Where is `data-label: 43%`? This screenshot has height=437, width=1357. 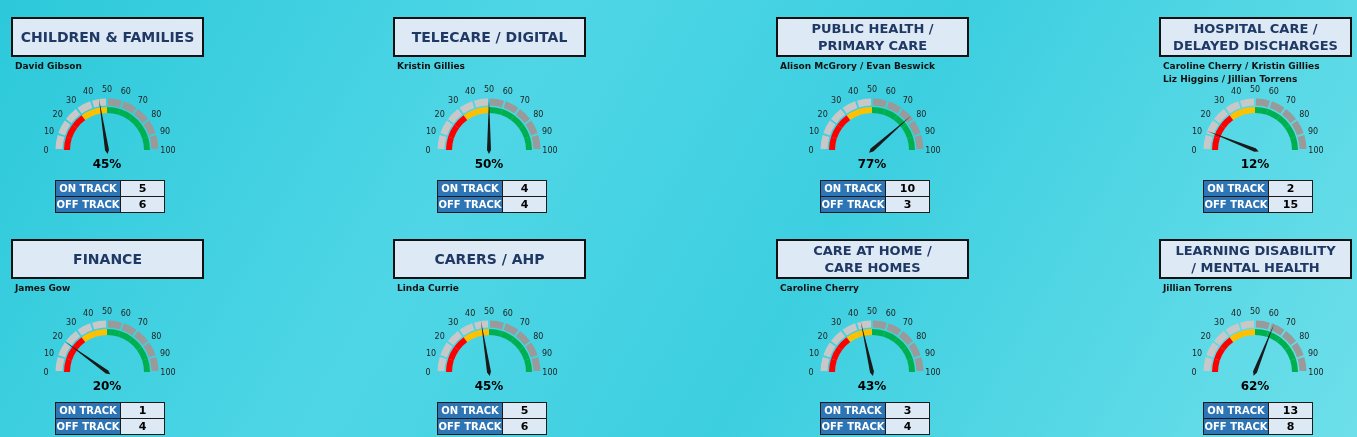 data-label: 43% is located at coordinates (872, 386).